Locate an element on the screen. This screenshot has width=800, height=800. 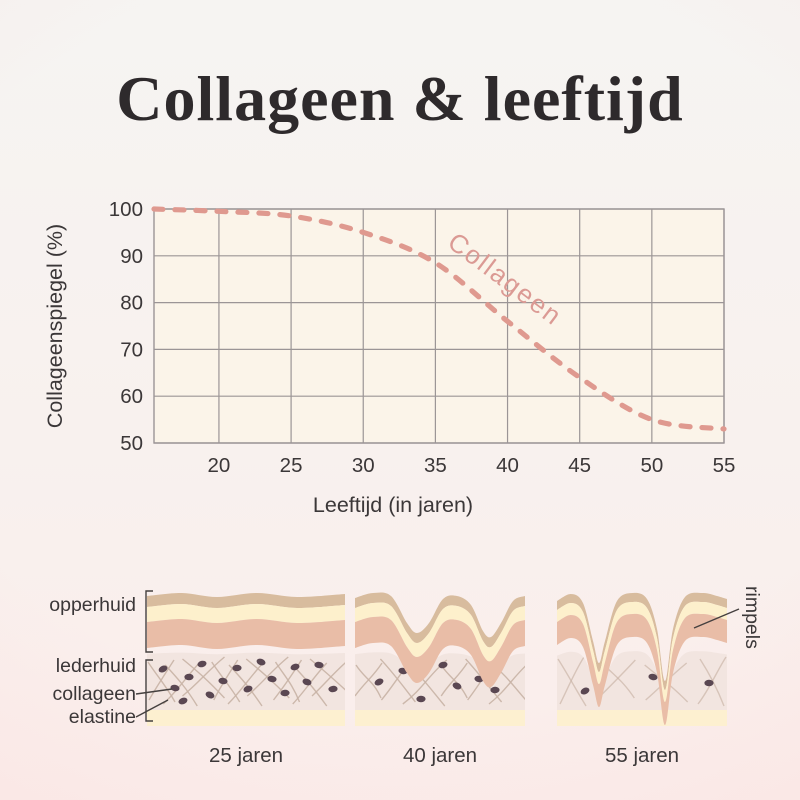
skin-panel-55-jaren is located at coordinates (642, 659).